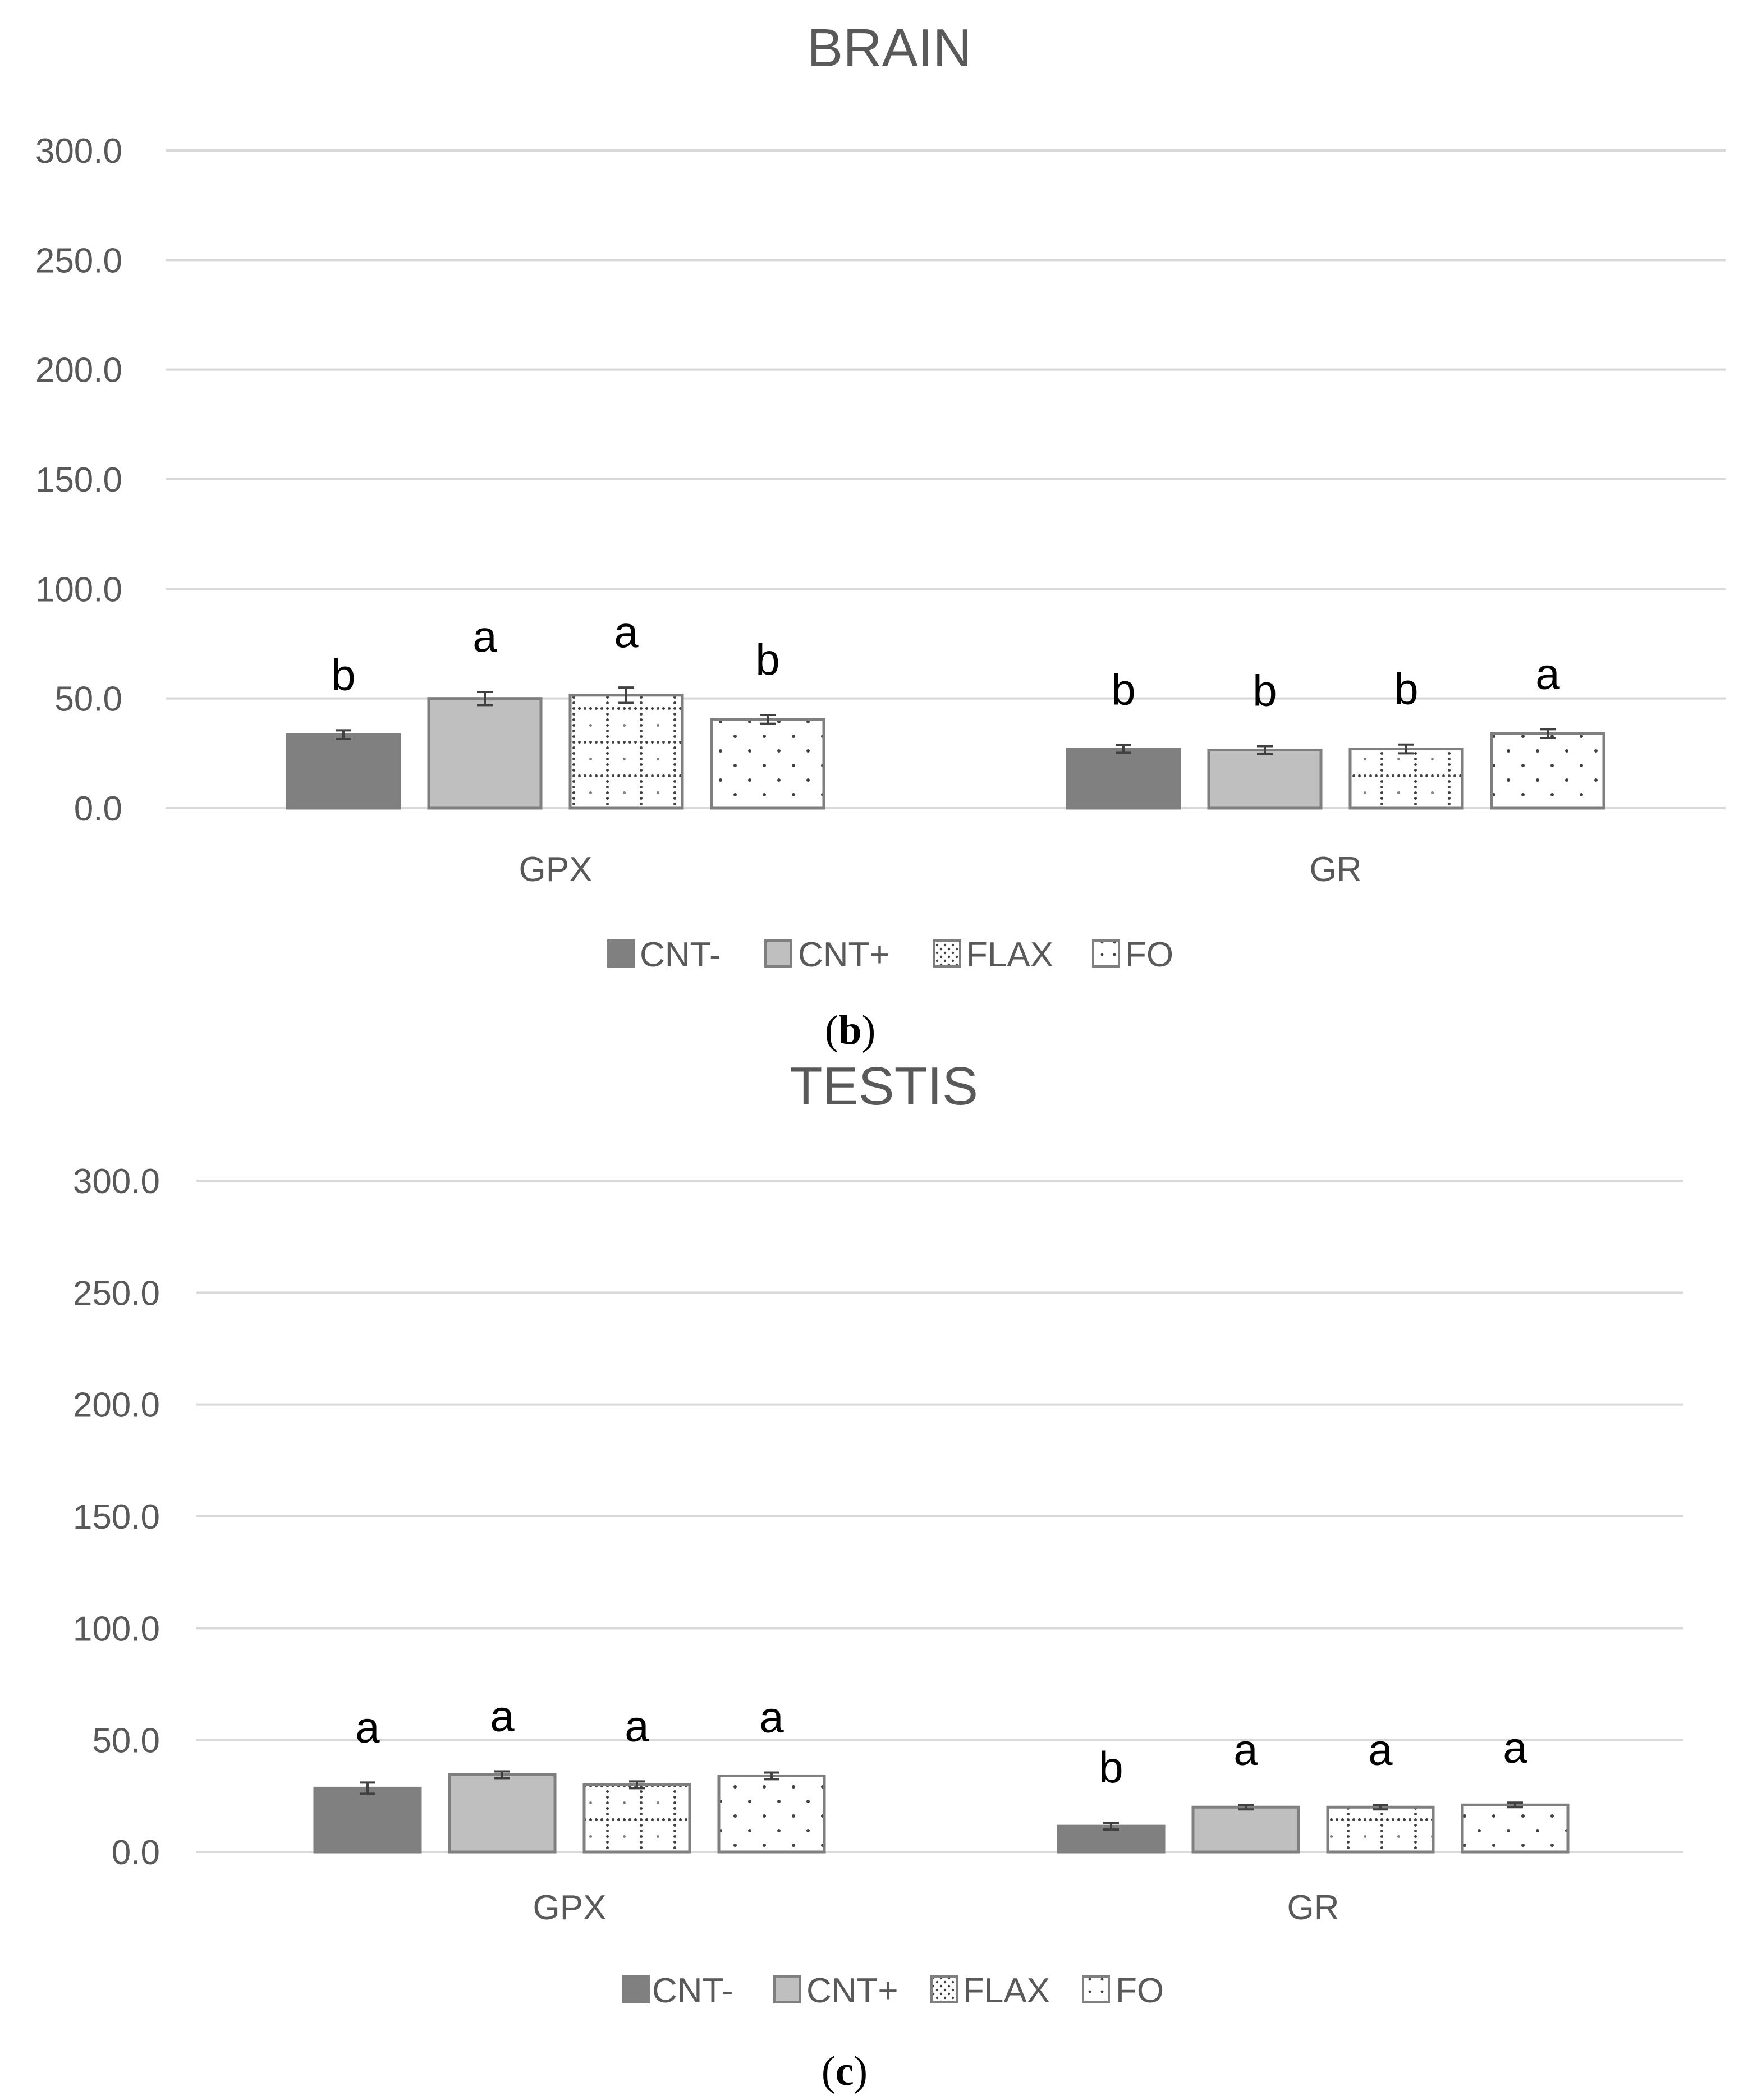 The image size is (1748, 2100). I want to click on panel-label: (c), so click(845, 2071).